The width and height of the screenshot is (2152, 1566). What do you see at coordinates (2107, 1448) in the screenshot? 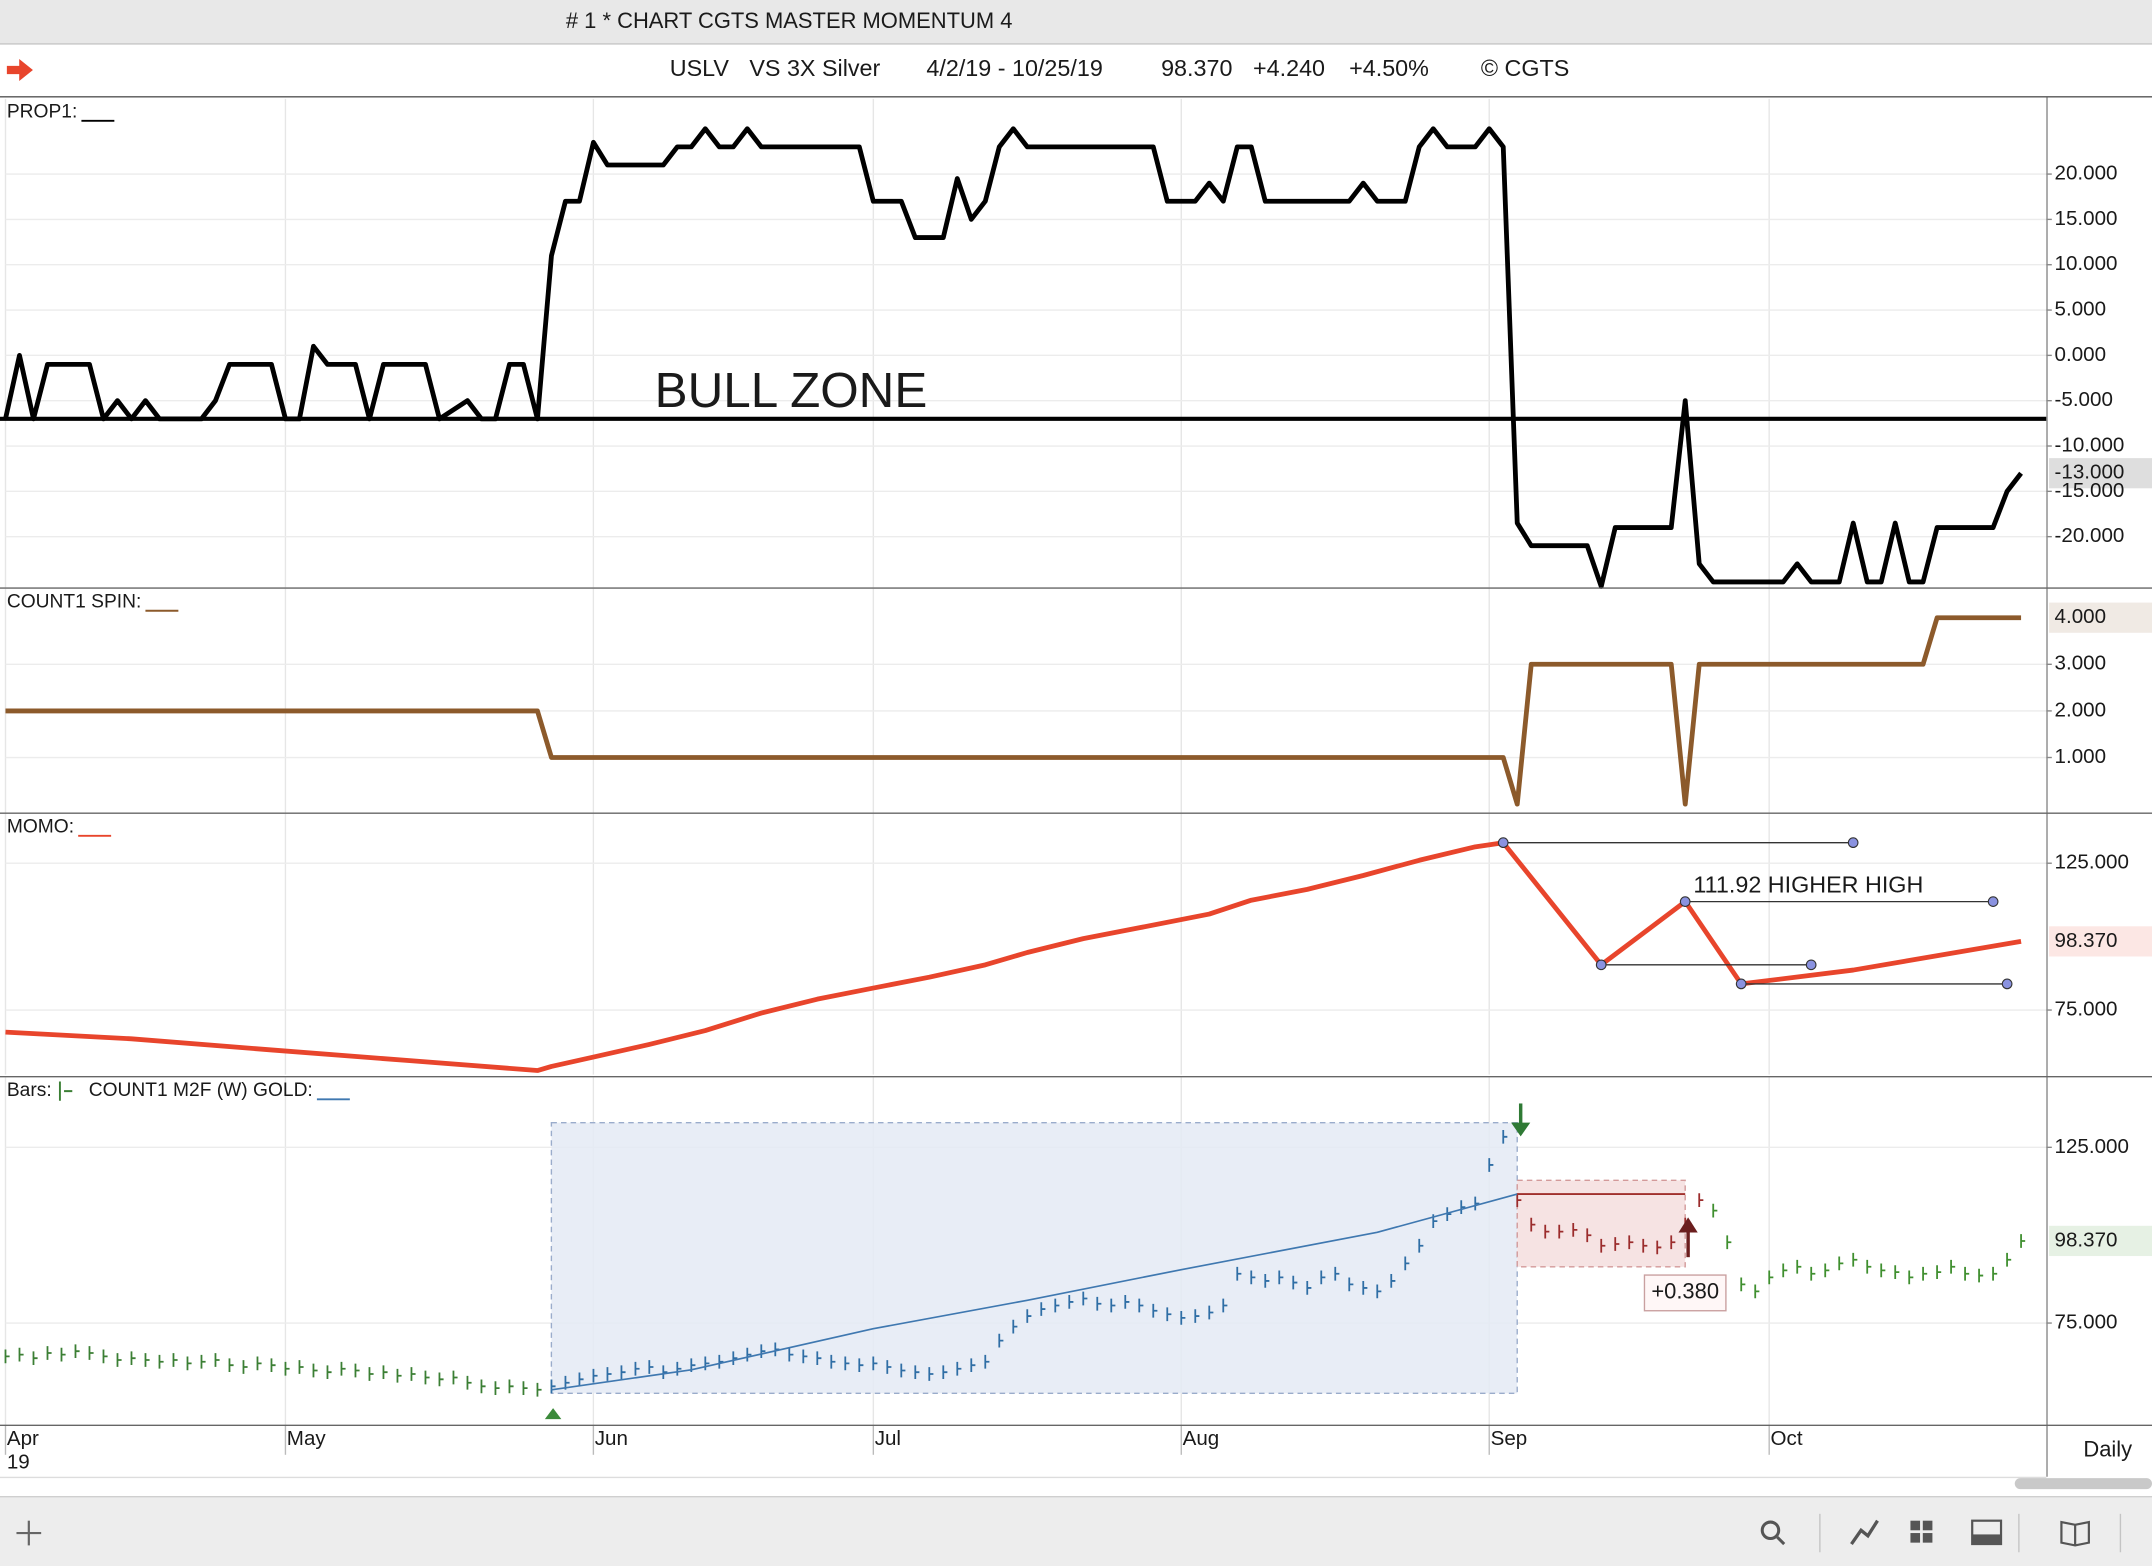
I see `interval-label: Daily` at bounding box center [2107, 1448].